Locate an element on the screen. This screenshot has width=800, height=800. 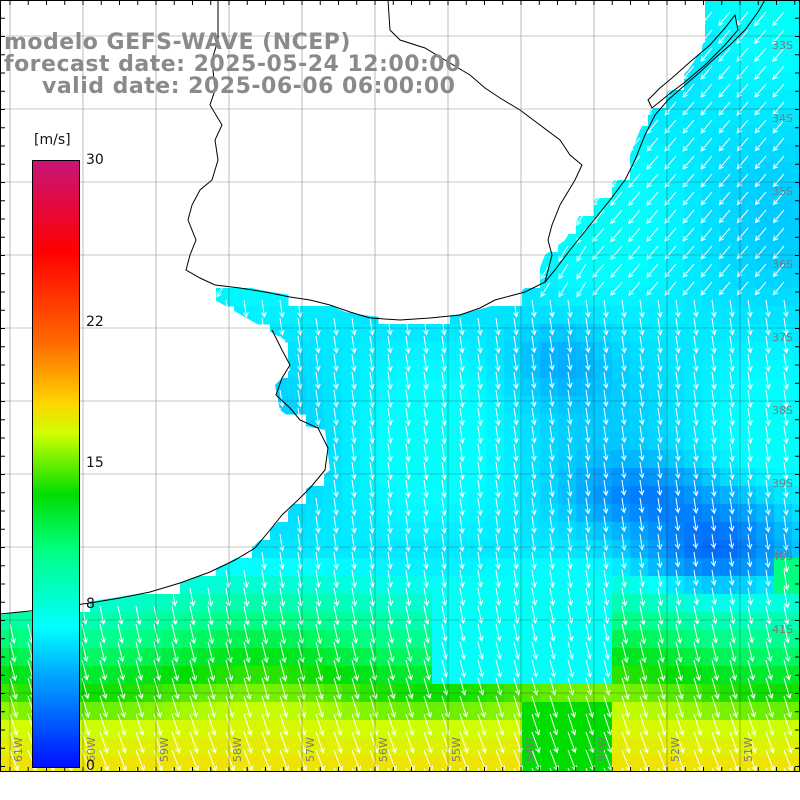
latitude-labels: 32S33S34S35S36S37S38S39S40S41S is located at coordinates (782, 337).